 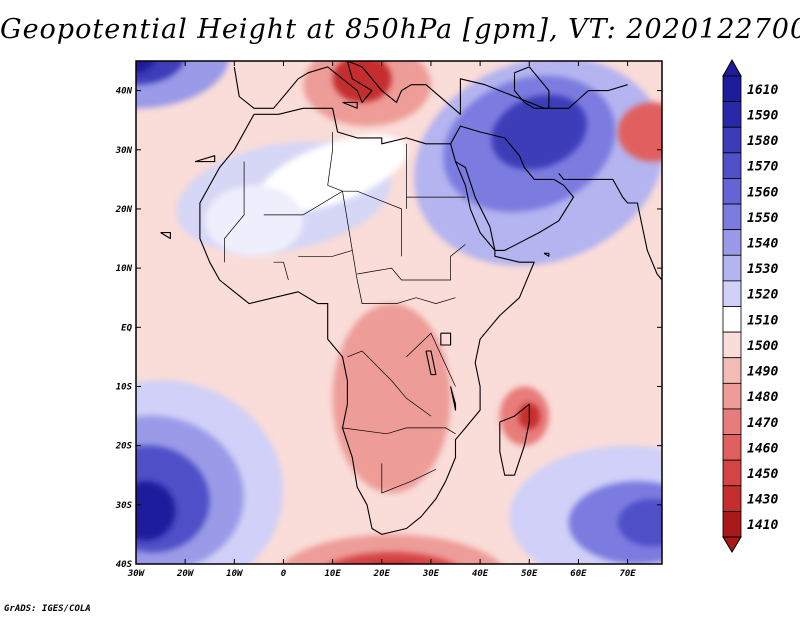 I want to click on x-tick-label: 50E, so click(x=529, y=574).